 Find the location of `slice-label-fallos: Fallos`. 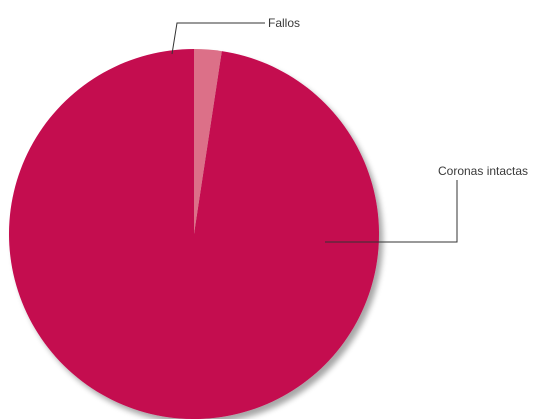

slice-label-fallos: Fallos is located at coordinates (284, 23).